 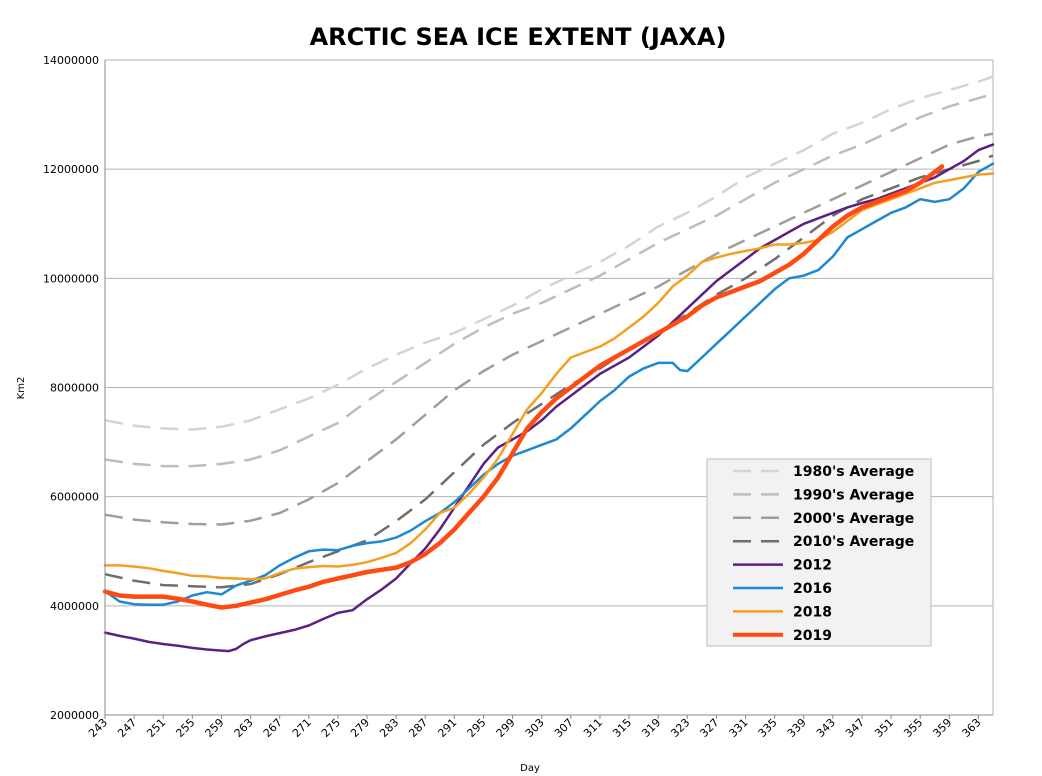 I want to click on y-tick-label: 12000000, so click(x=71, y=169).